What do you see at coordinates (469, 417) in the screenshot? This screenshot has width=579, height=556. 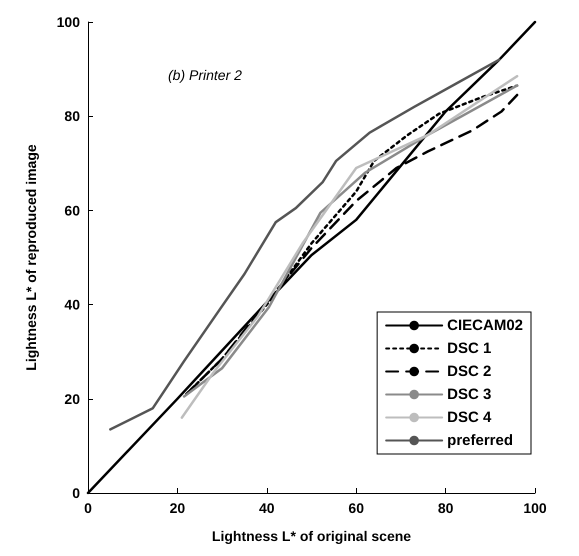 I see `legend-label: DSC 4` at bounding box center [469, 417].